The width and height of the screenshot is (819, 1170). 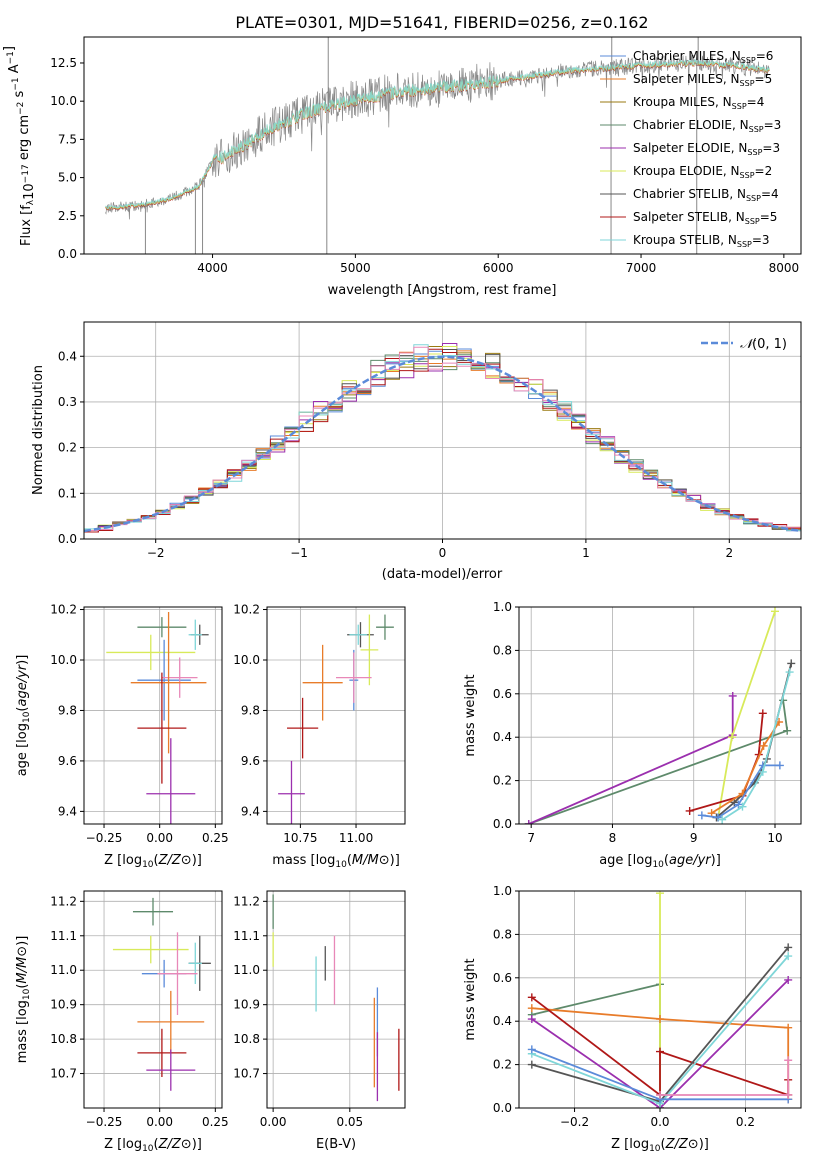 What do you see at coordinates (531, 838) in the screenshot?
I see `xtick-label: 7` at bounding box center [531, 838].